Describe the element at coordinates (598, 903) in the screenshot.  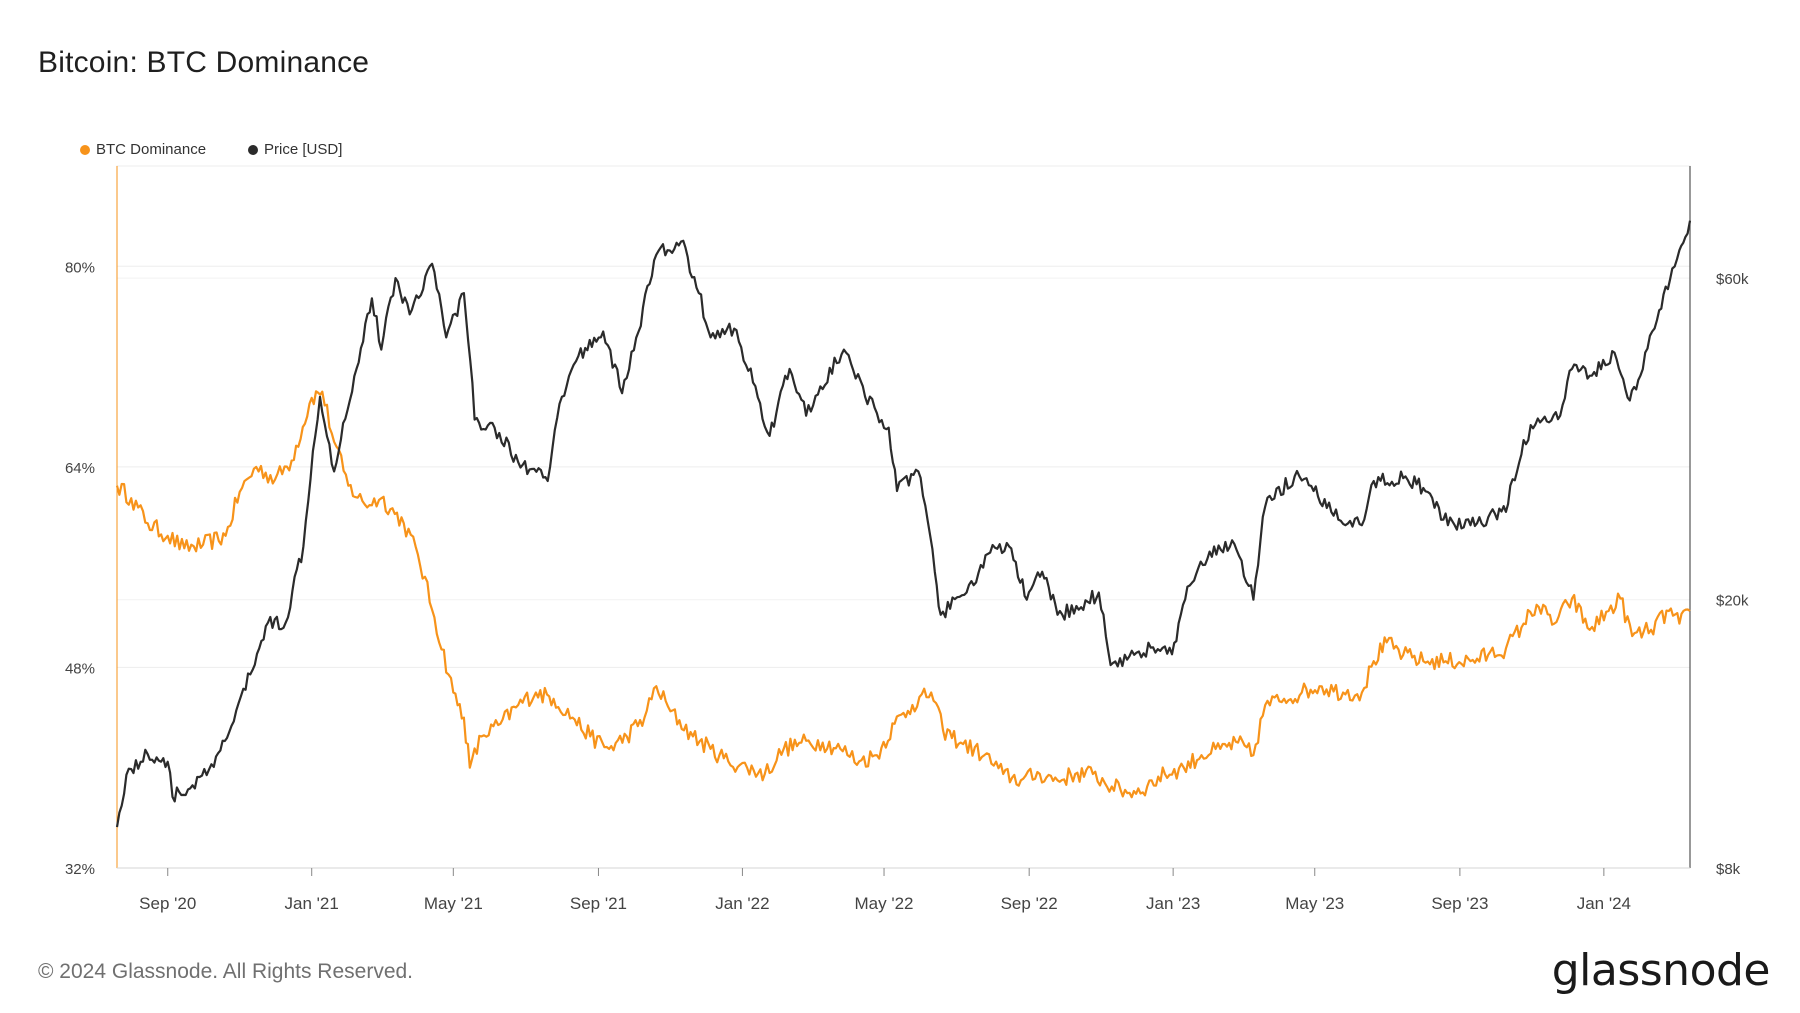
I see `x-tick-label: Sep '21` at that location.